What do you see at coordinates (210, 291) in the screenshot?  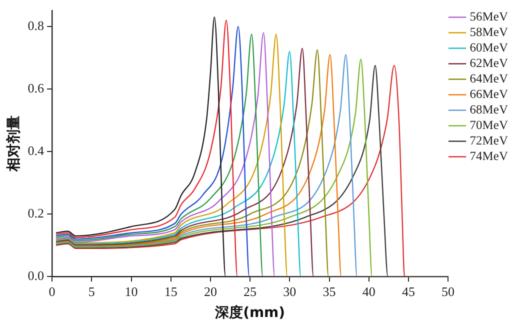 I see `x-tick-label: 20` at bounding box center [210, 291].